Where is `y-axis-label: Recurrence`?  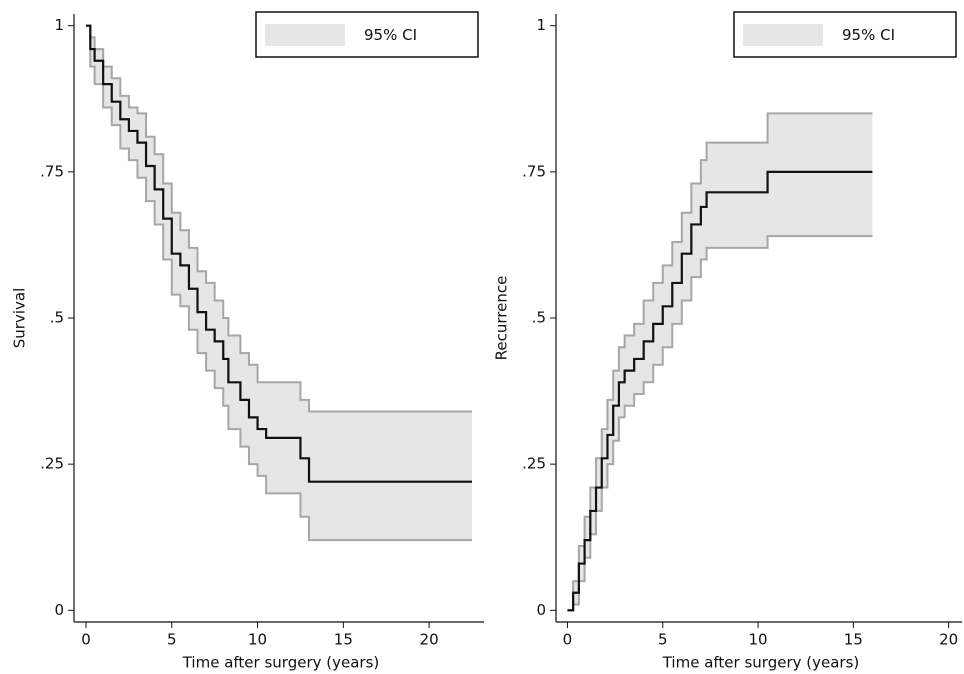 y-axis-label: Recurrence is located at coordinates (502, 318).